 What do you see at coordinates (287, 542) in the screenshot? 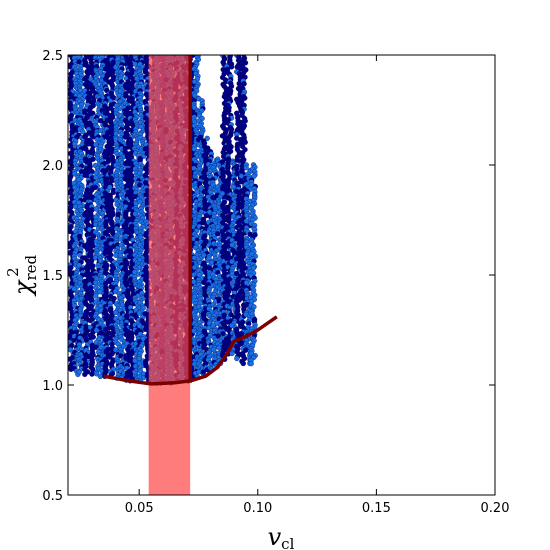
I see `x-axis-label-subscript: cl` at bounding box center [287, 542].